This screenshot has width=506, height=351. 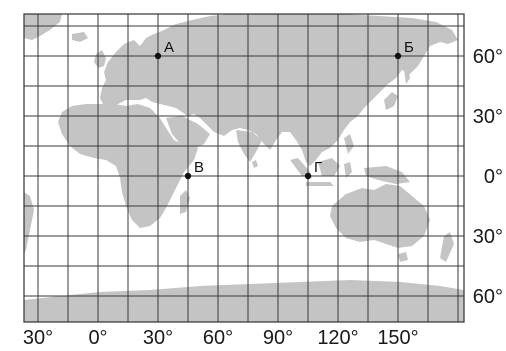 I want to click on philippines, so click(x=349, y=144).